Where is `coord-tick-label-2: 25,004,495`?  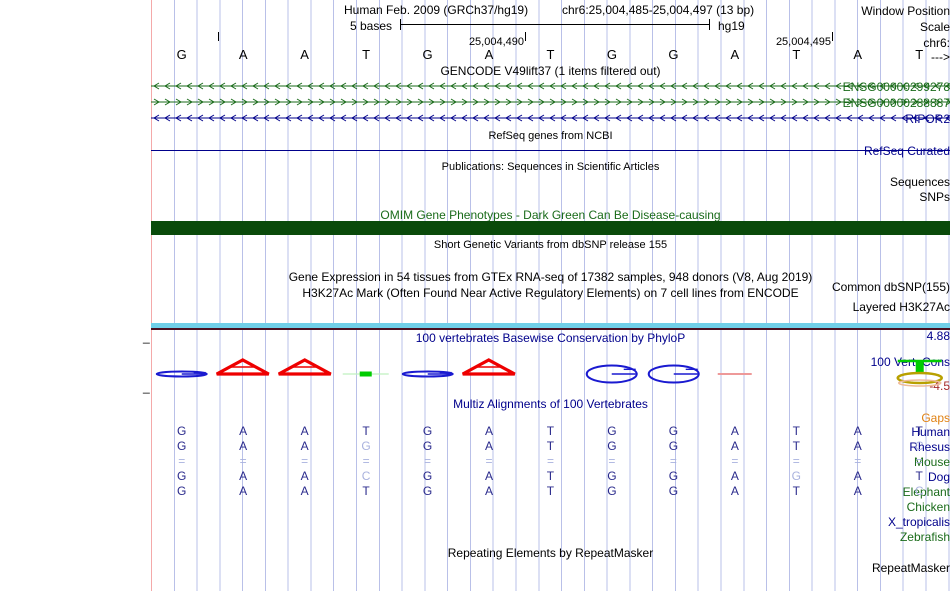
coord-tick-label-2: 25,004,495 is located at coordinates (803, 42).